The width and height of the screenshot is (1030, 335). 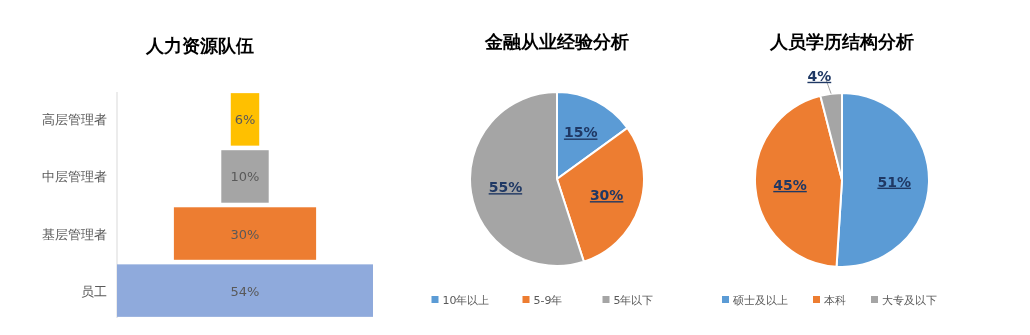 I want to click on data-label: 54%, so click(x=245, y=291).